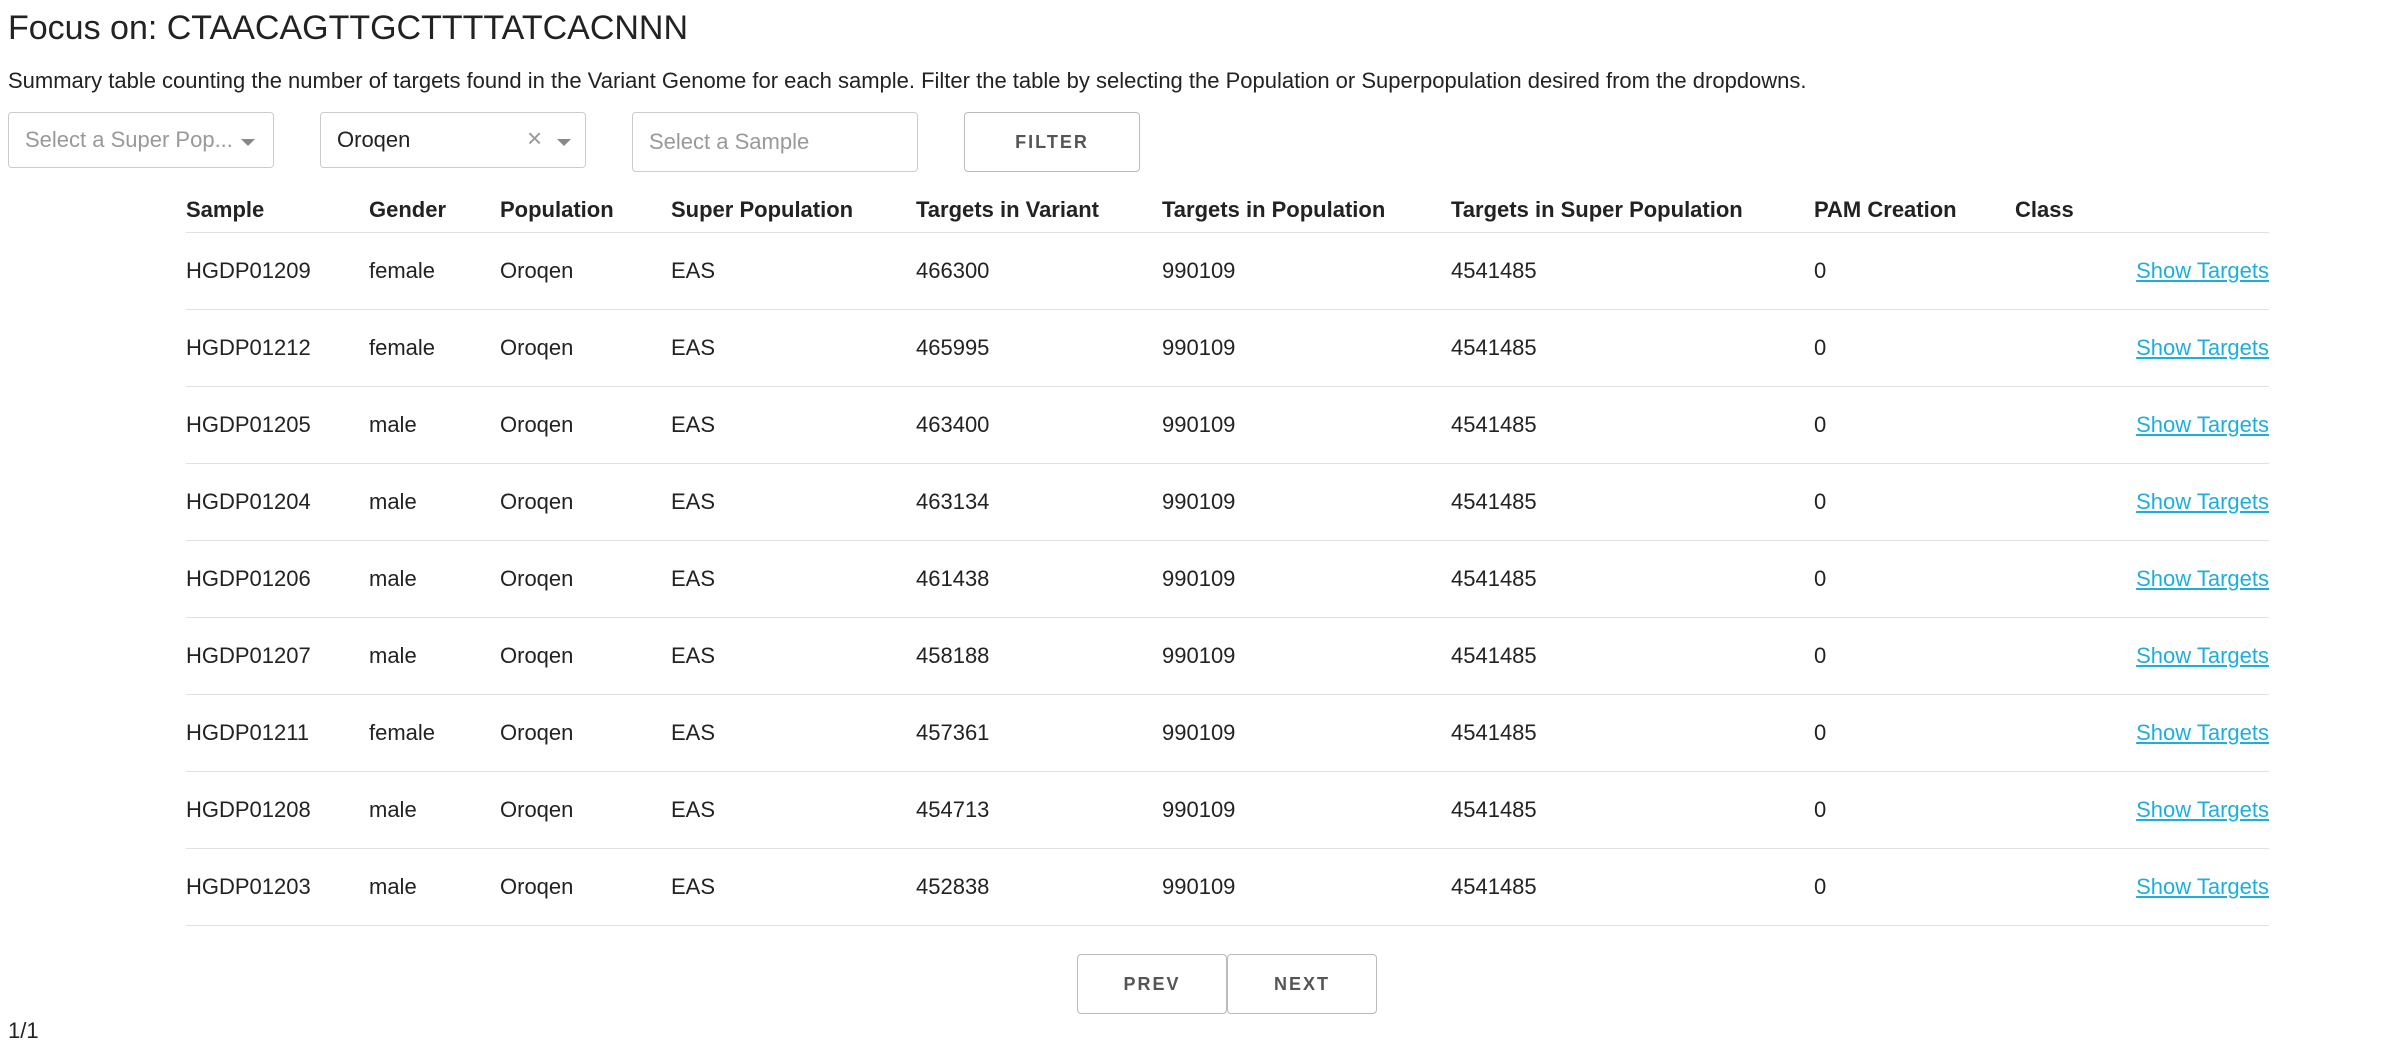  I want to click on column-header-targets-in-population: Targets in Population, so click(1306, 210).